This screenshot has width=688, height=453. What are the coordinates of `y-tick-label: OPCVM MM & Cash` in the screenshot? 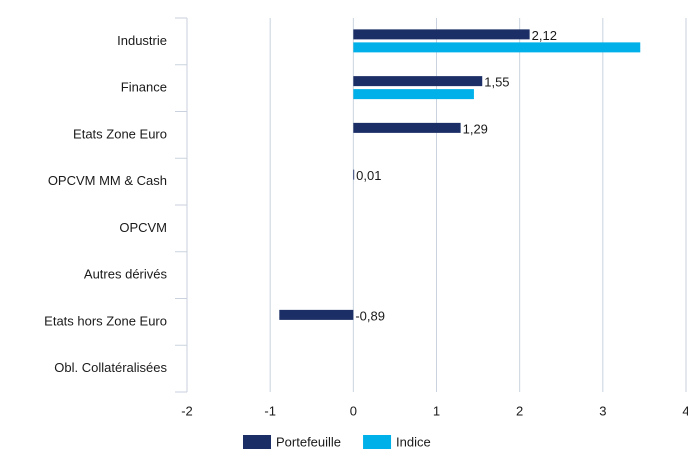 It's located at (107, 180).